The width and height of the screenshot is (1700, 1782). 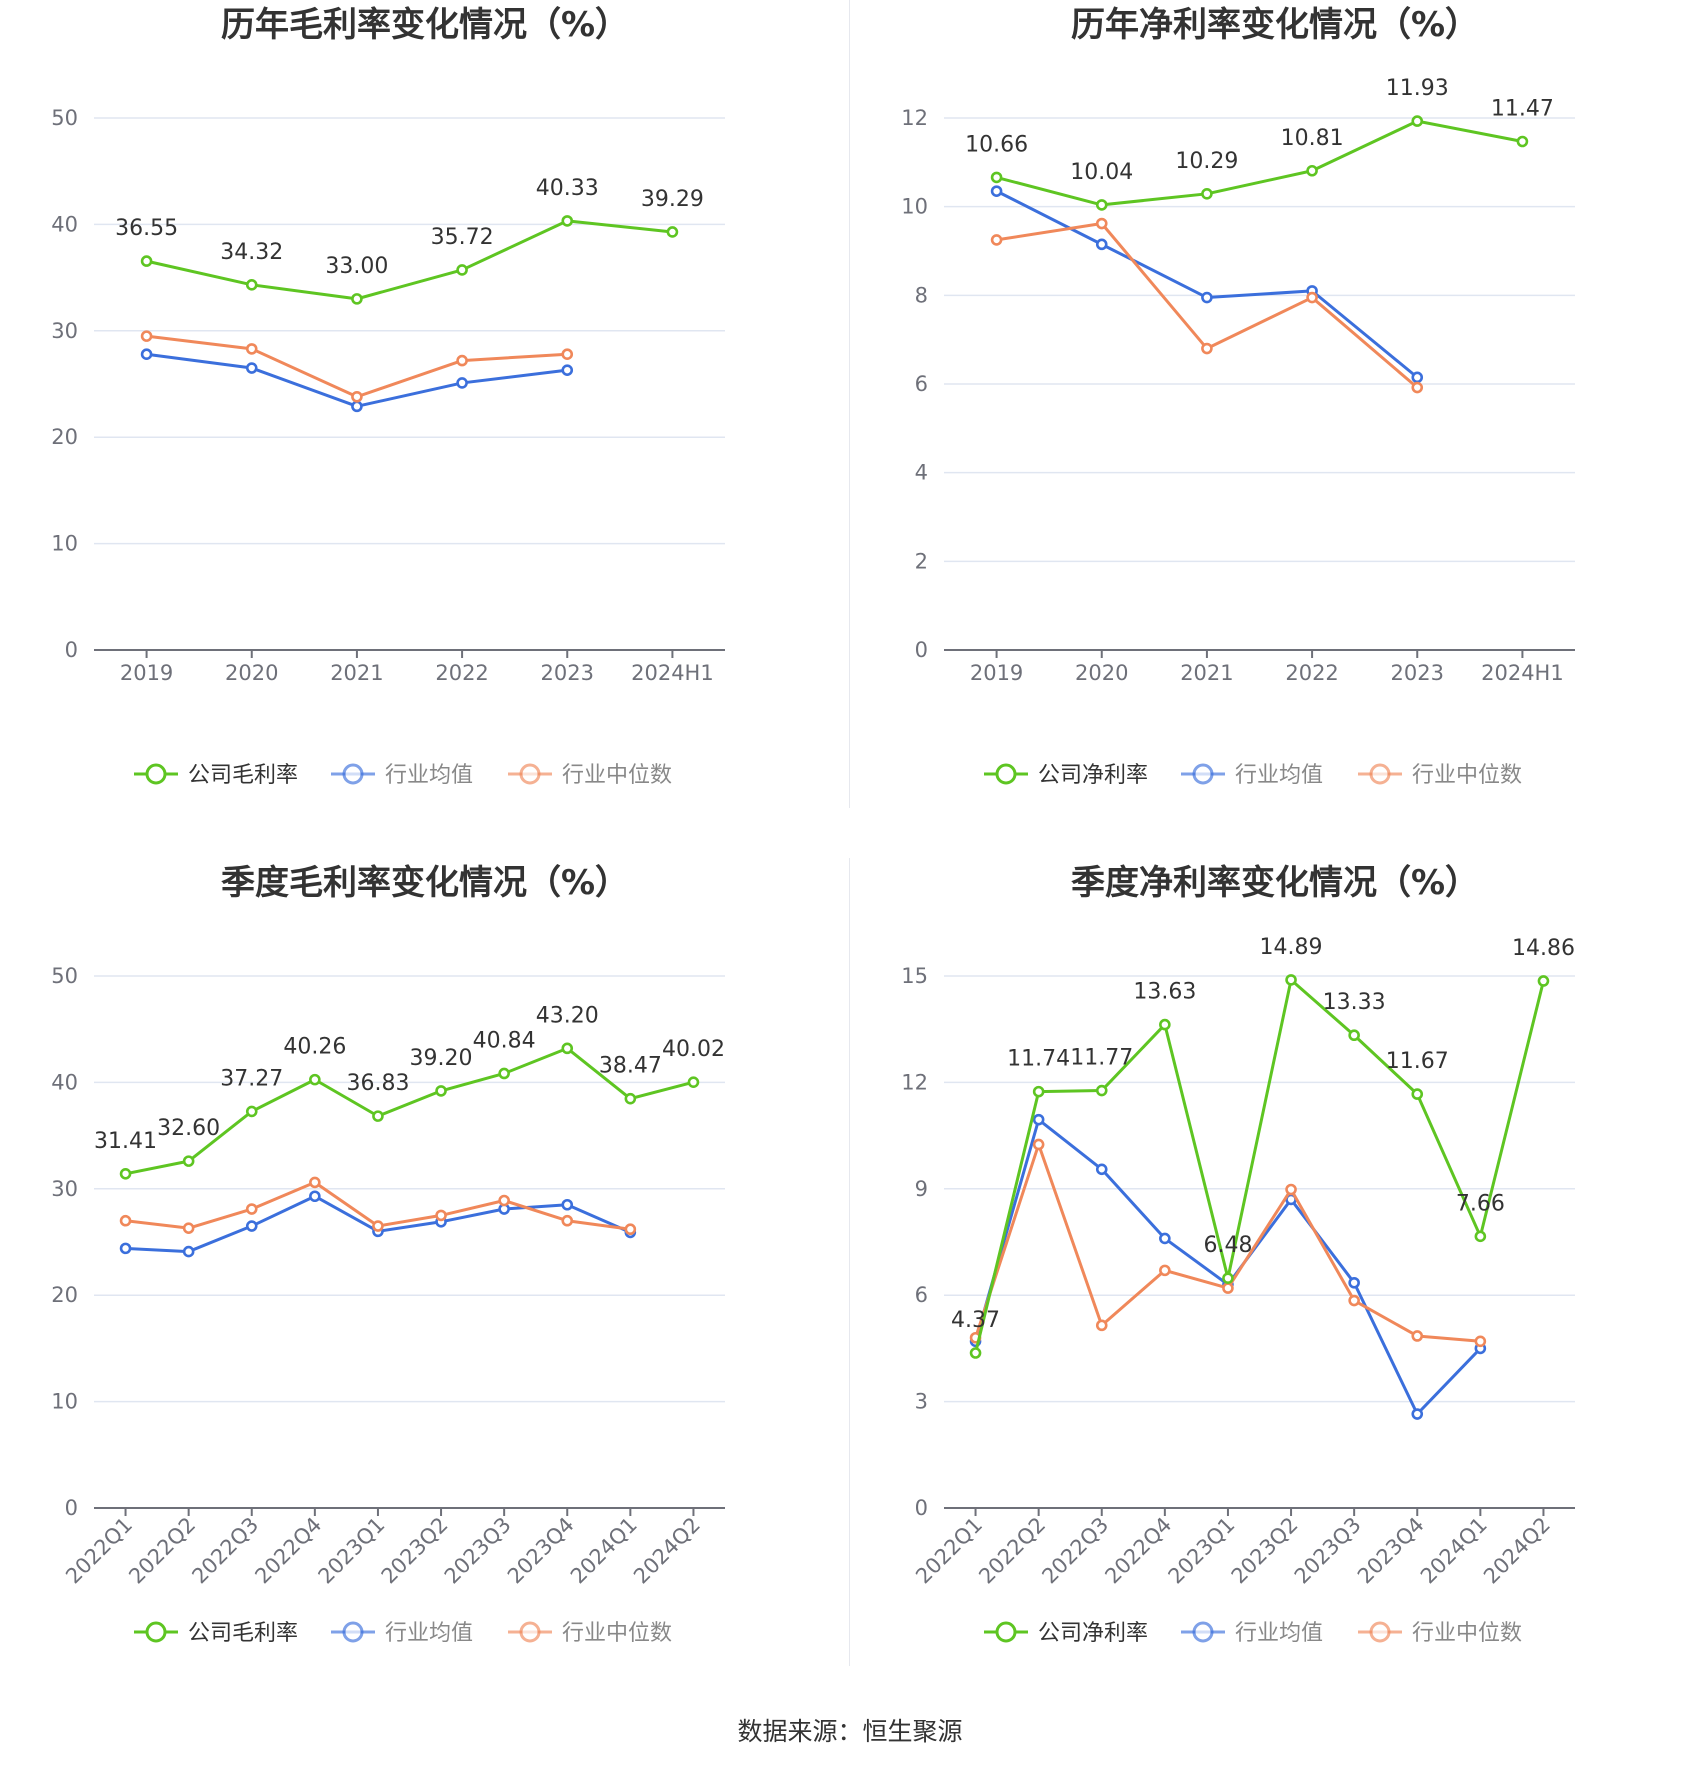 I want to click on data-label: 33.00, so click(x=356, y=266).